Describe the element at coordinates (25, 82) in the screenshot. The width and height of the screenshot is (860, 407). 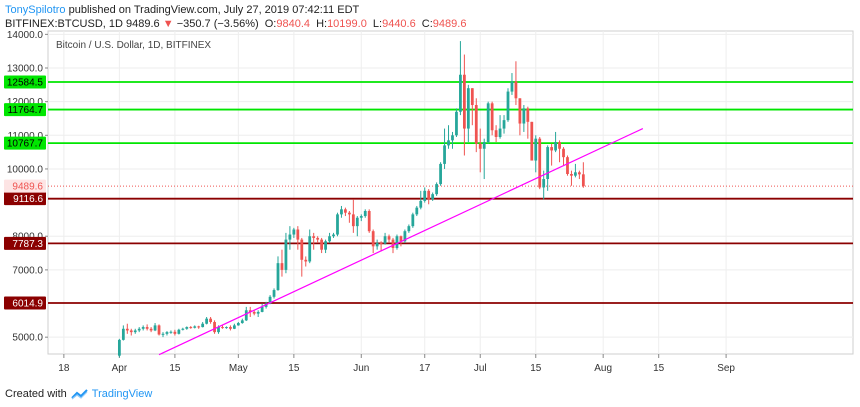
I see `level-label: 12584.5` at that location.